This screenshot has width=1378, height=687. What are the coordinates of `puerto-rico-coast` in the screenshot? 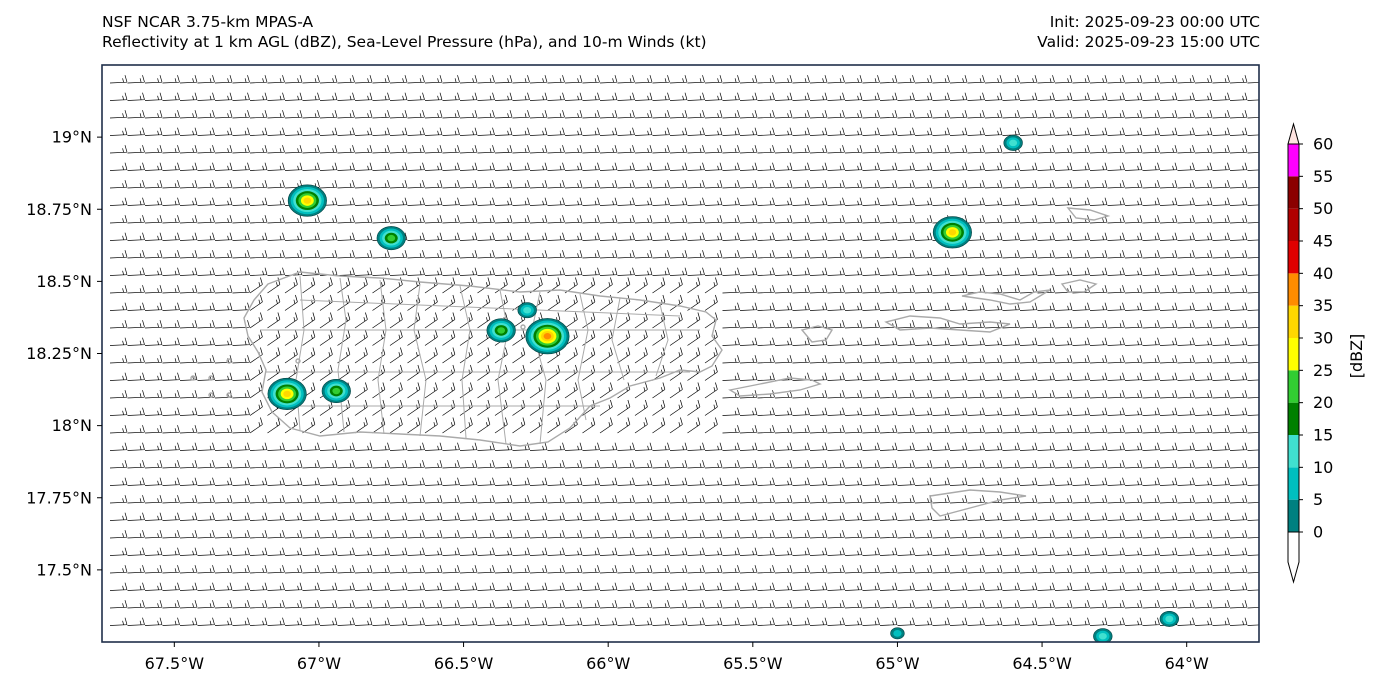 It's located at (483, 359).